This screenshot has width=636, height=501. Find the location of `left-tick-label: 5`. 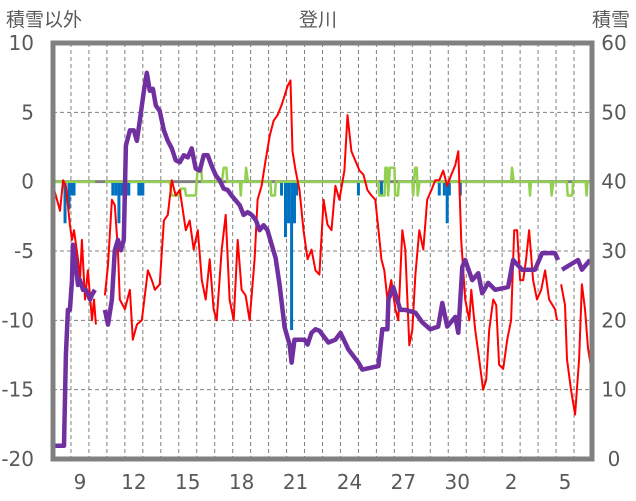

left-tick-label: 5 is located at coordinates (27, 112).